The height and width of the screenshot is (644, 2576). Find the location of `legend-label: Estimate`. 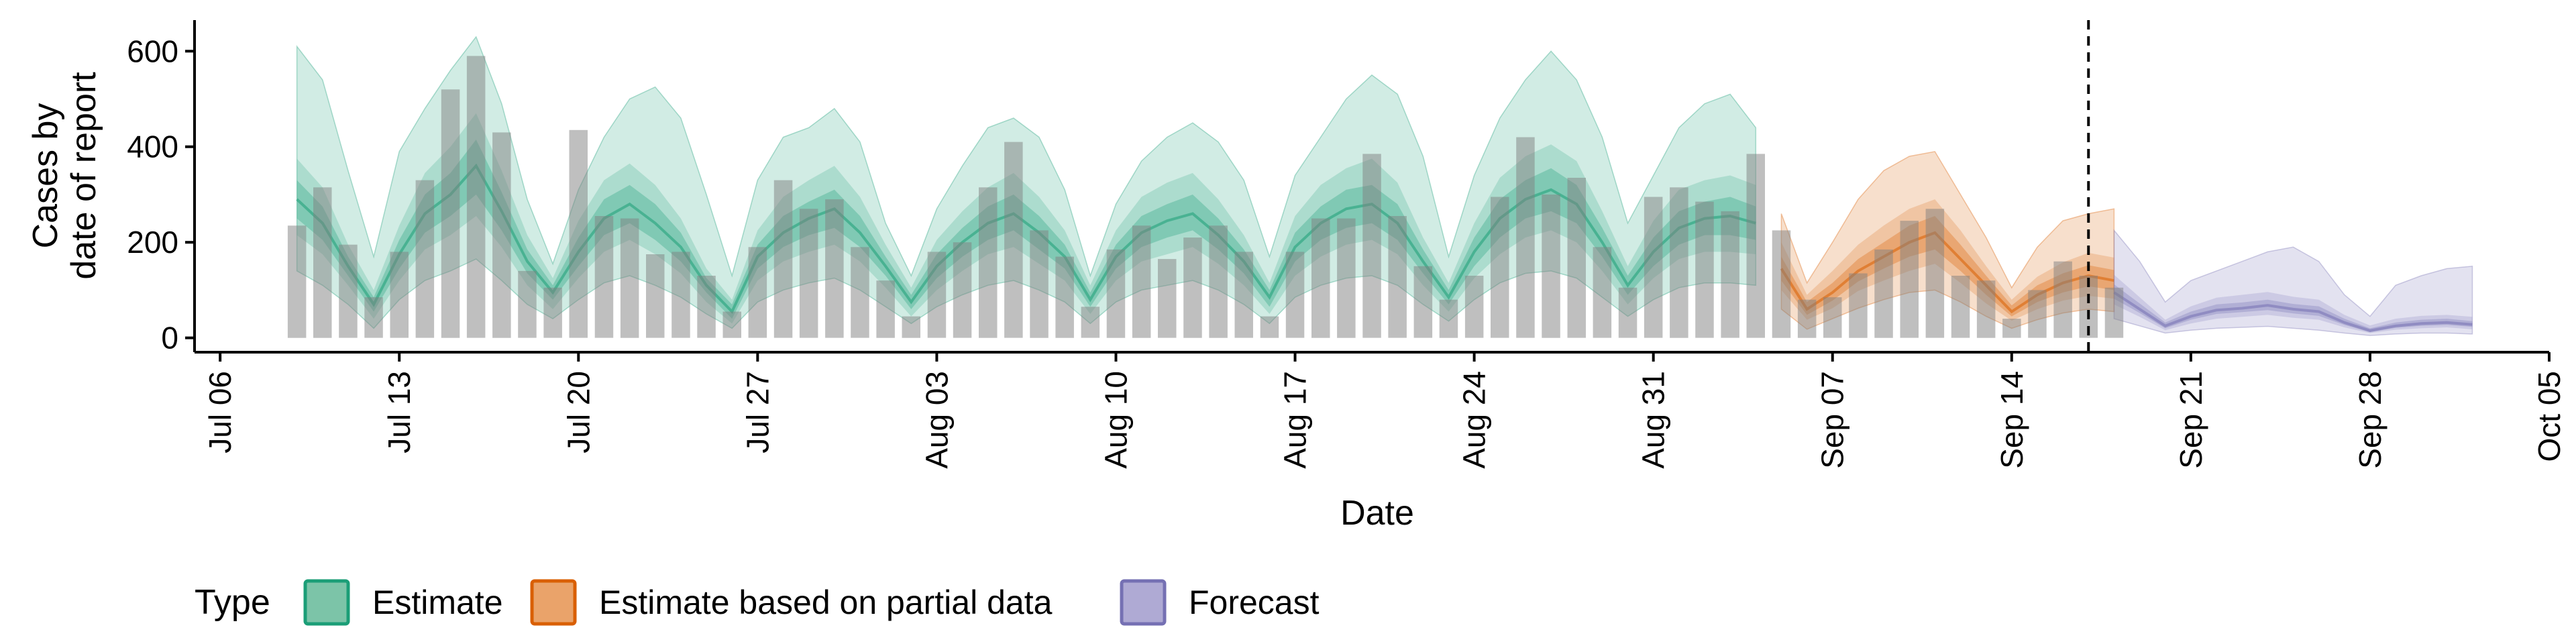

legend-label: Estimate is located at coordinates (437, 602).